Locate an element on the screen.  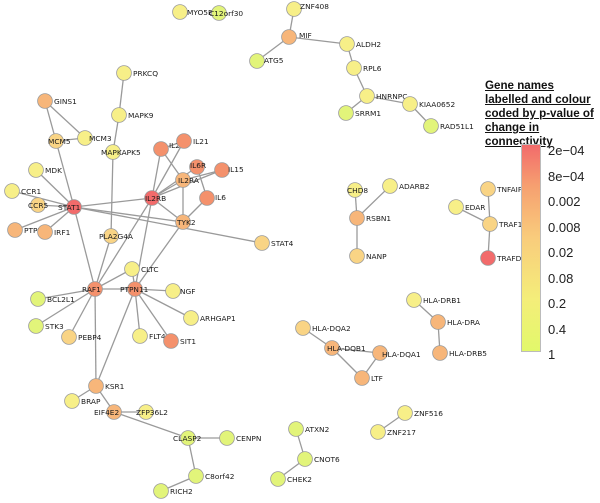
gene-circle-c8orf42 is located at coordinates (196, 476).